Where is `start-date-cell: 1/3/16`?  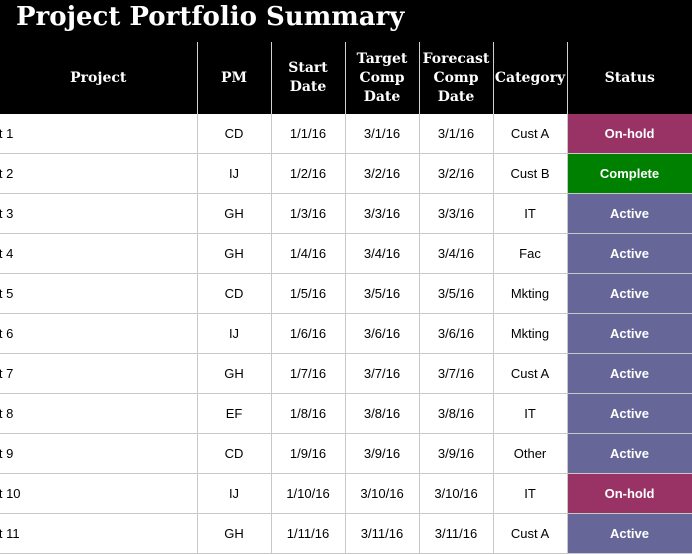
start-date-cell: 1/3/16 is located at coordinates (308, 213).